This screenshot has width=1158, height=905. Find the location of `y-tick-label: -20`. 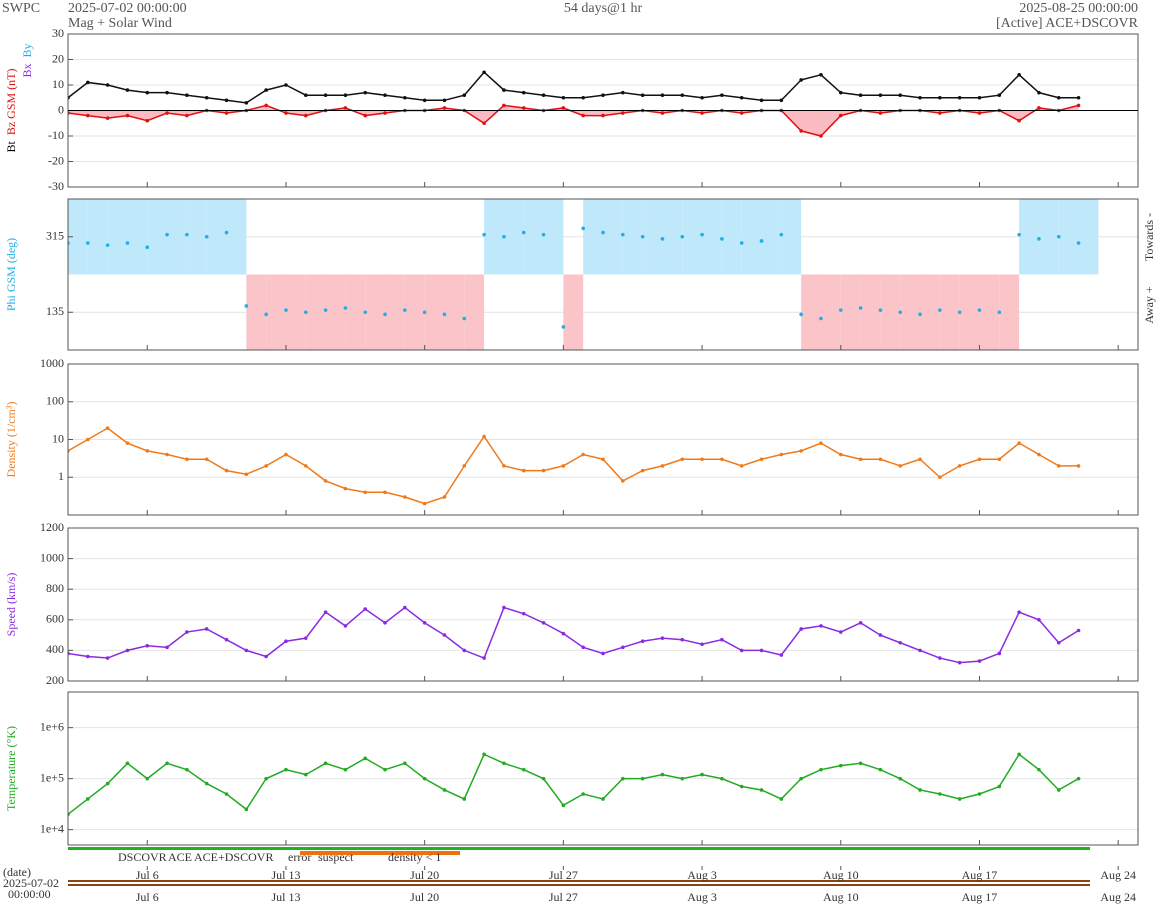

y-tick-label: -20 is located at coordinates (56, 160).